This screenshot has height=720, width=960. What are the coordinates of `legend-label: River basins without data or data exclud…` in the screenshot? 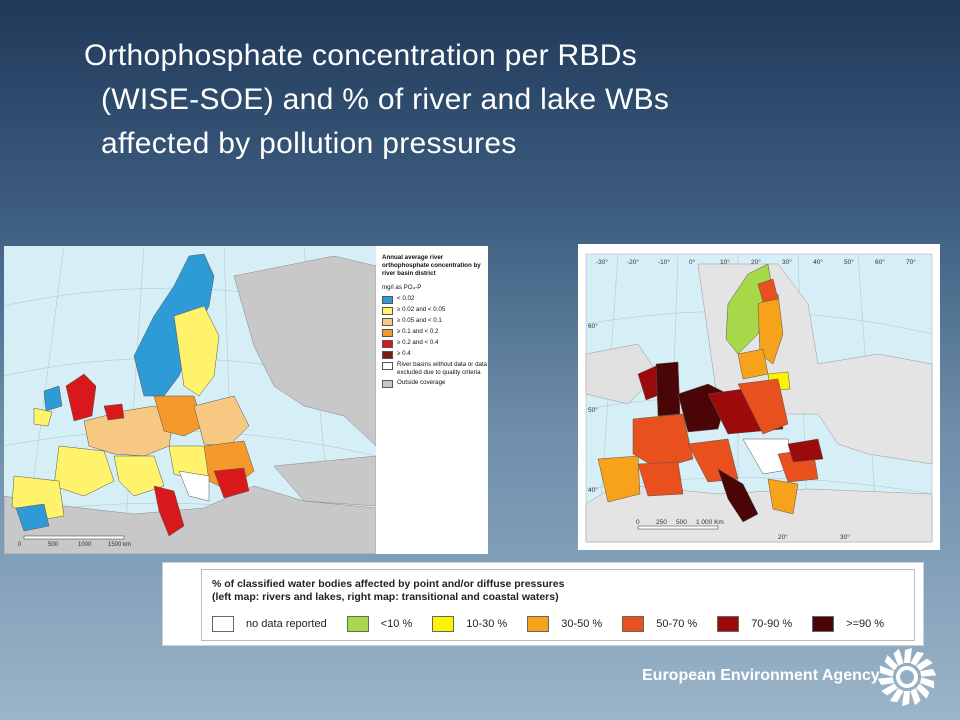 It's located at (442, 368).